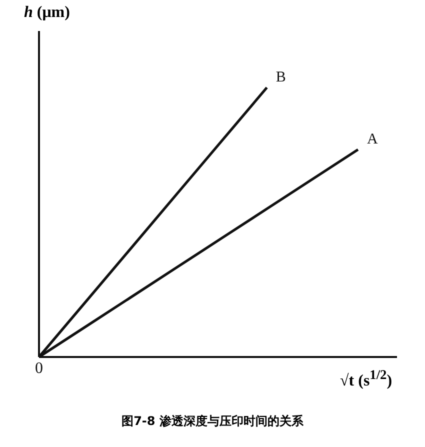 The height and width of the screenshot is (447, 425). Describe the element at coordinates (212, 421) in the screenshot. I see `text: 图7-8 渗透深度与压印时间的关系` at that location.